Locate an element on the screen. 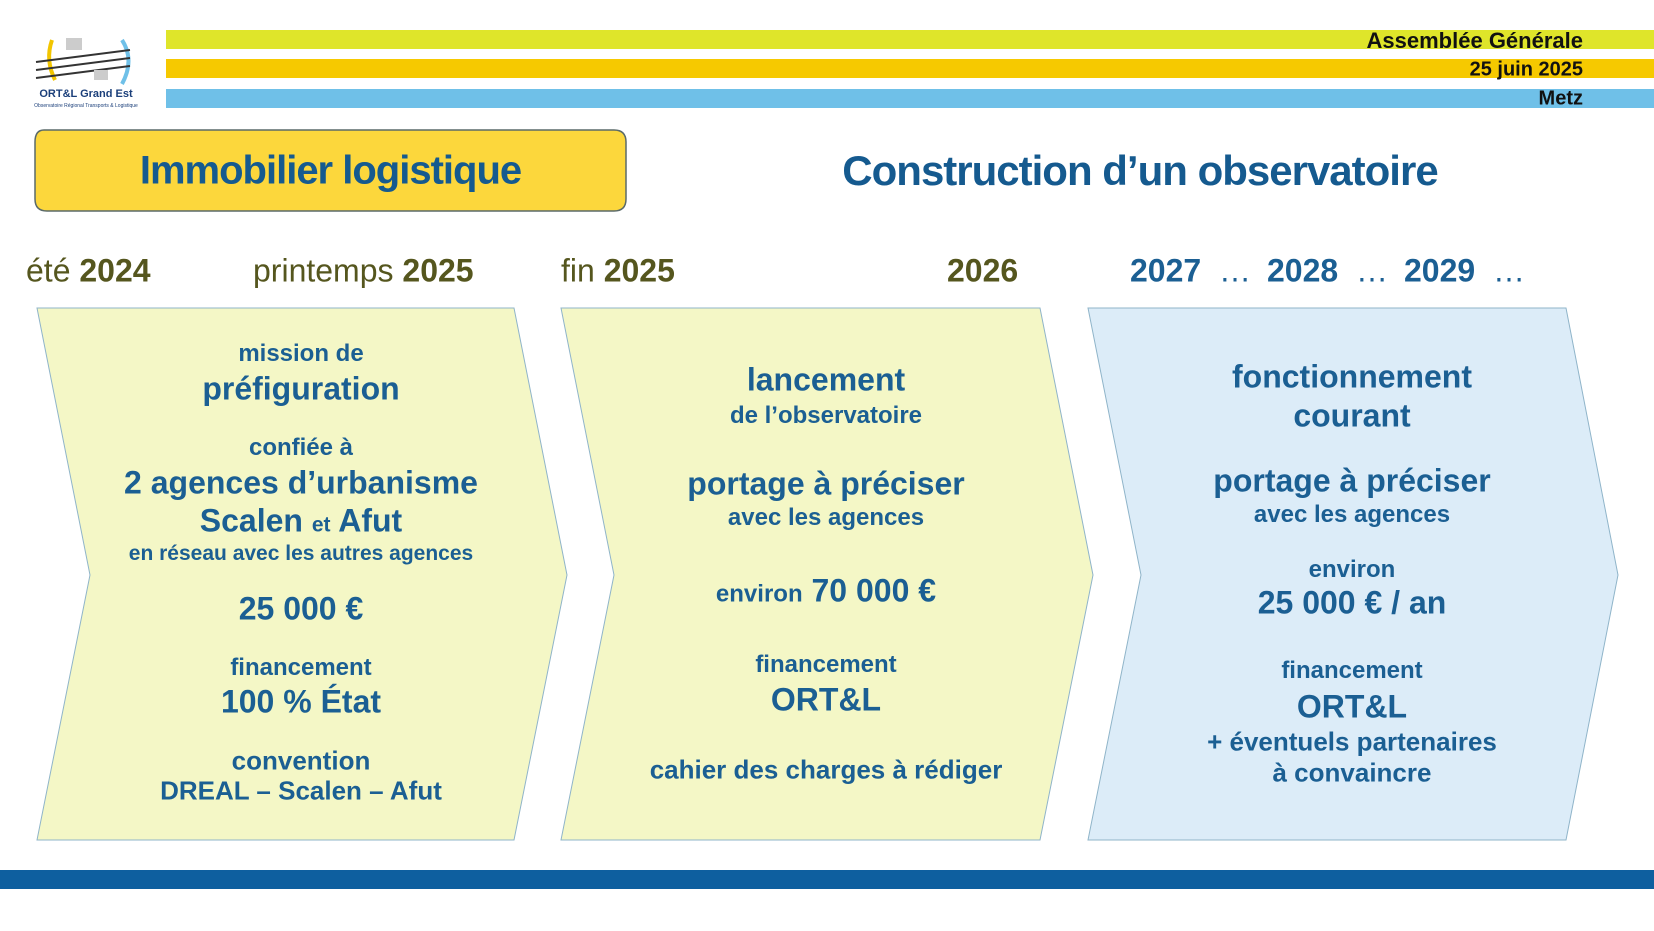  line: Scalen et Afut is located at coordinates (301, 521).